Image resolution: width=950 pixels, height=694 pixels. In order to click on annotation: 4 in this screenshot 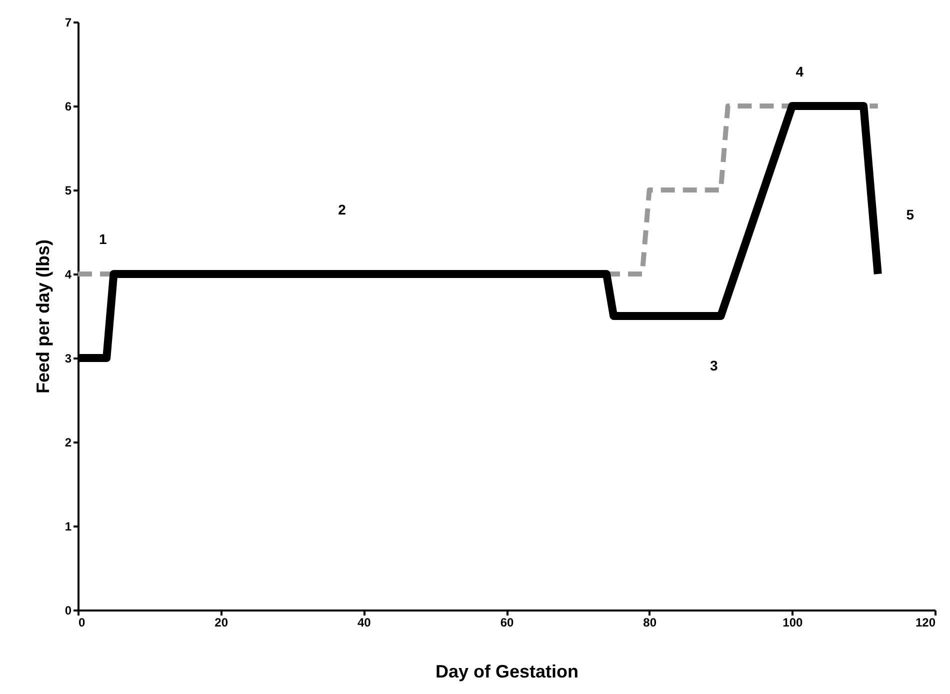, I will do `click(800, 72)`.